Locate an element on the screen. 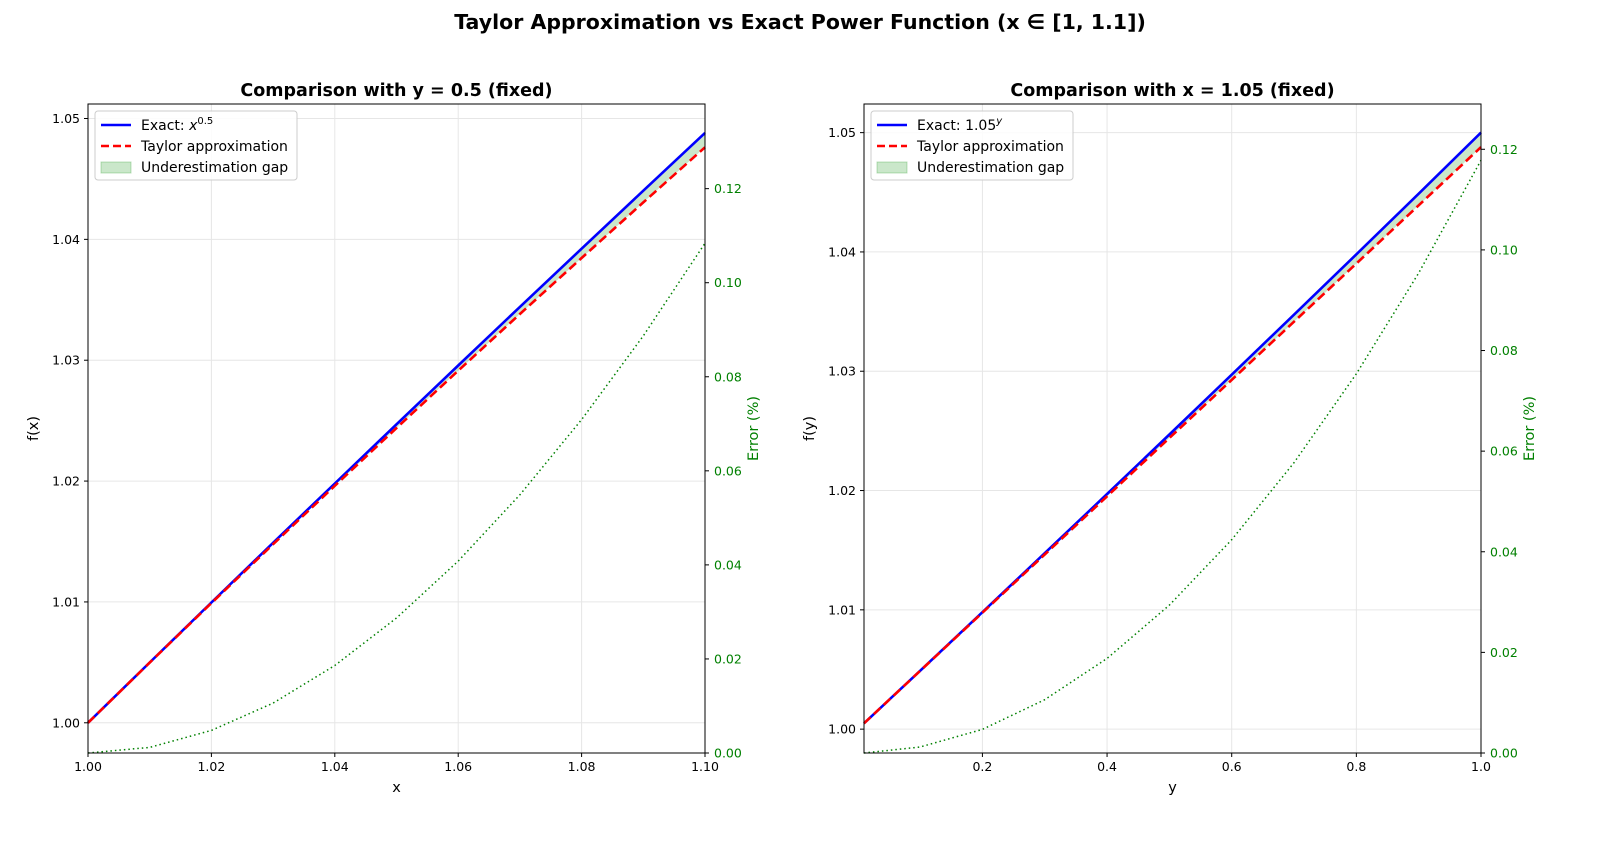 Image resolution: width=1600 pixels, height=854 pixels. plot-title: Comparison with y = 0.5 (fixed) is located at coordinates (396, 91).